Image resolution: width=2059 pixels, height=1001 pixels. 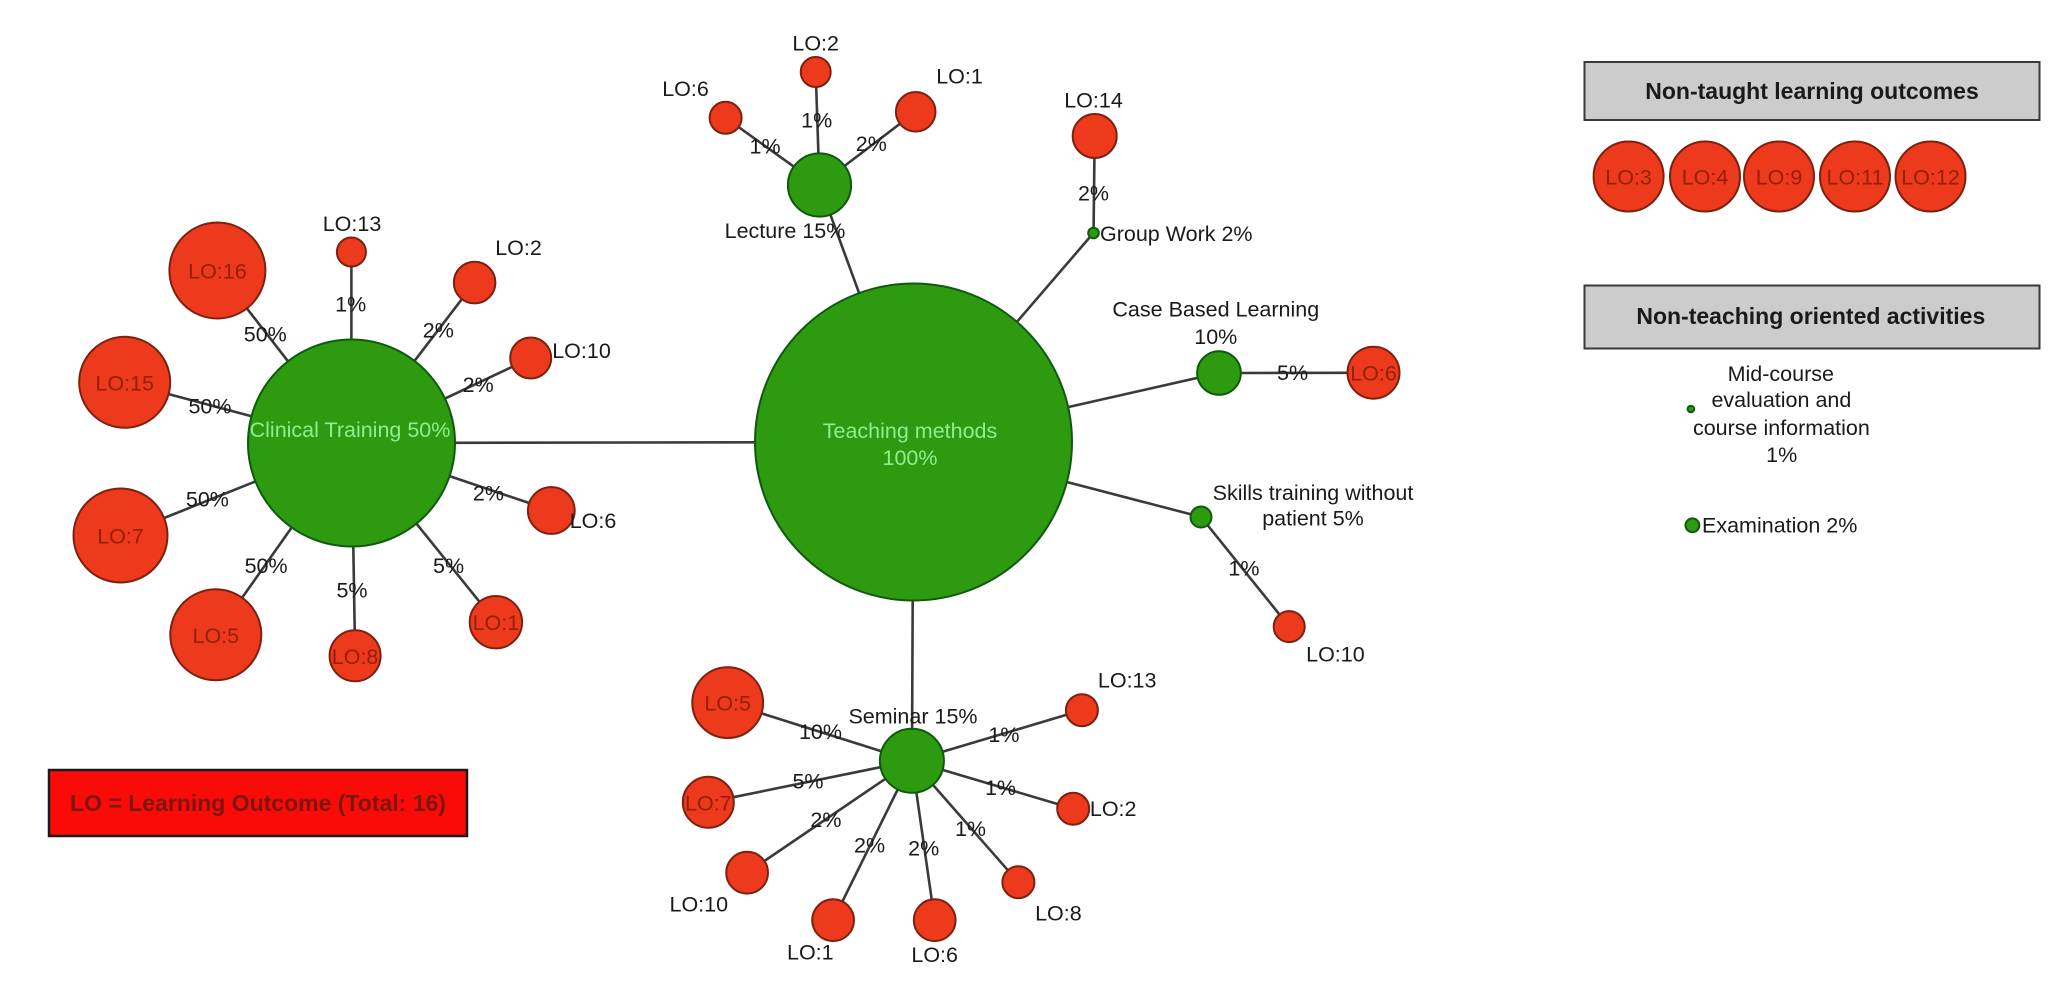 What do you see at coordinates (1810, 316) in the screenshot?
I see `svg-text:Non-teaching oriented activiti: Non-teaching oriented activities` at bounding box center [1810, 316].